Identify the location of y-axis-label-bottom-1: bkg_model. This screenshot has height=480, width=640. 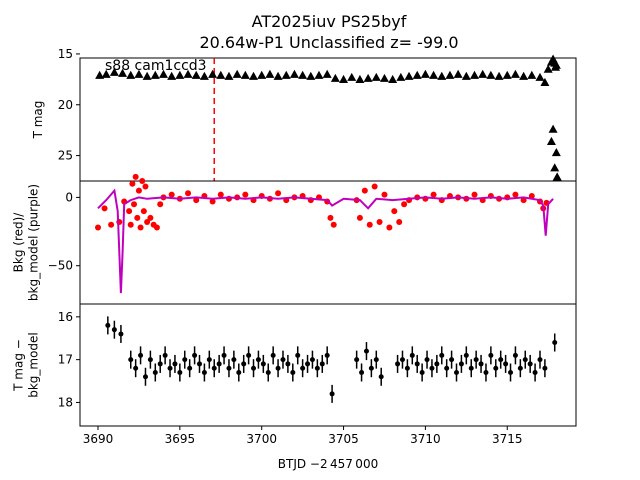
(34, 365).